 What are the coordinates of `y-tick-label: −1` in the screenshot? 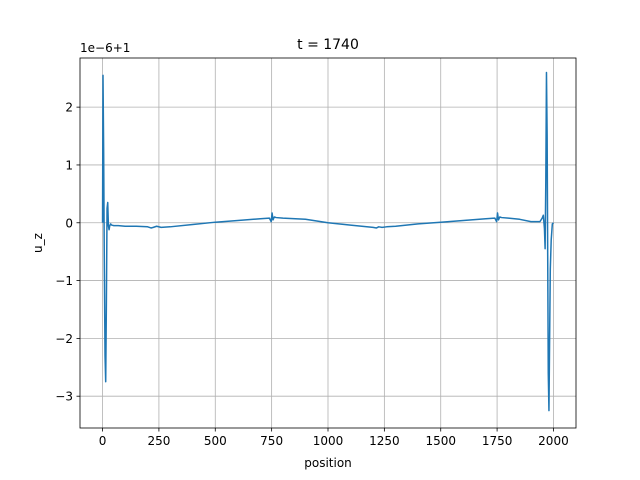 It's located at (64, 281).